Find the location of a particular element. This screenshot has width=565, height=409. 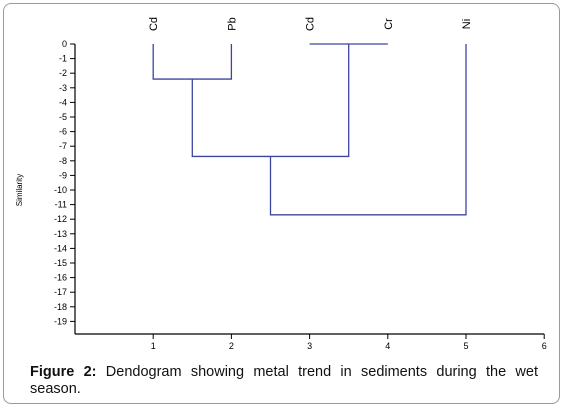

y-axis-label: Similarity is located at coordinates (19, 190).